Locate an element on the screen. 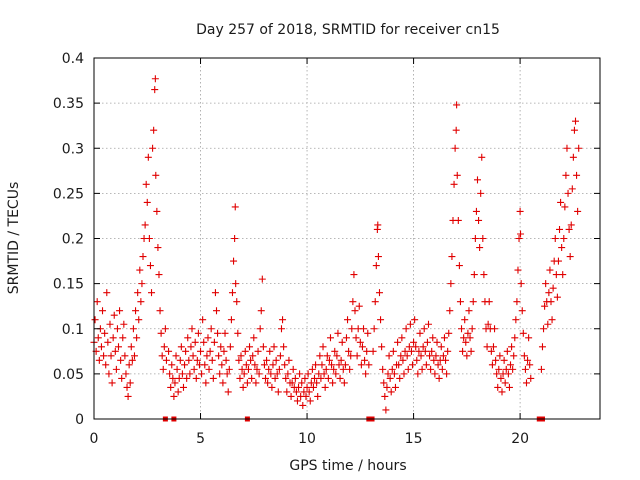  x-axis-label: GPS time / hours is located at coordinates (347, 466).